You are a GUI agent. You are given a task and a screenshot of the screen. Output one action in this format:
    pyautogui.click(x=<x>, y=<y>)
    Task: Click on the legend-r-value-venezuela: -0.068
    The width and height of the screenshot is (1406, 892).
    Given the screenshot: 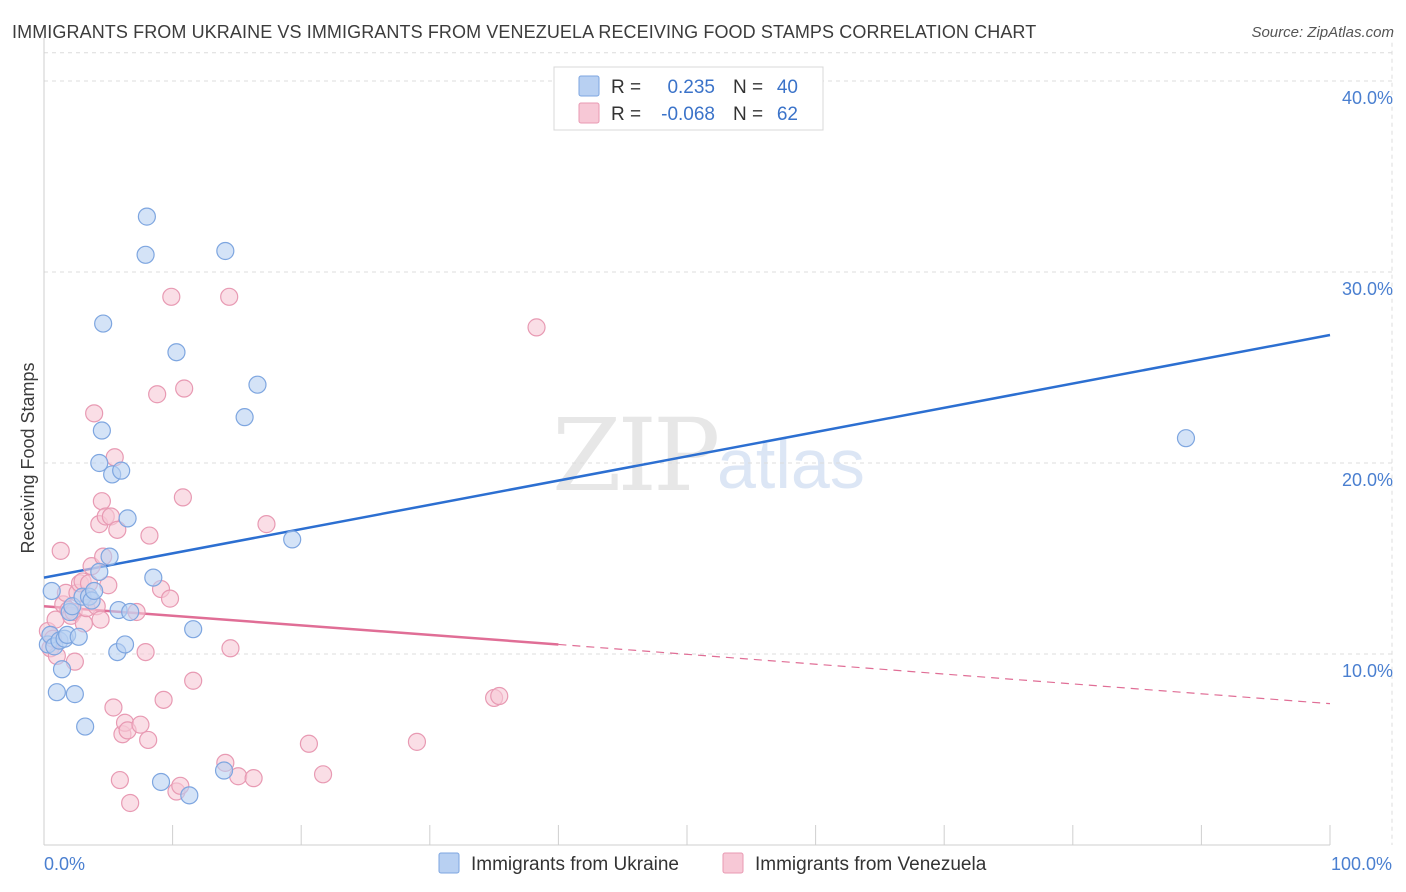 What is the action you would take?
    pyautogui.click(x=688, y=114)
    